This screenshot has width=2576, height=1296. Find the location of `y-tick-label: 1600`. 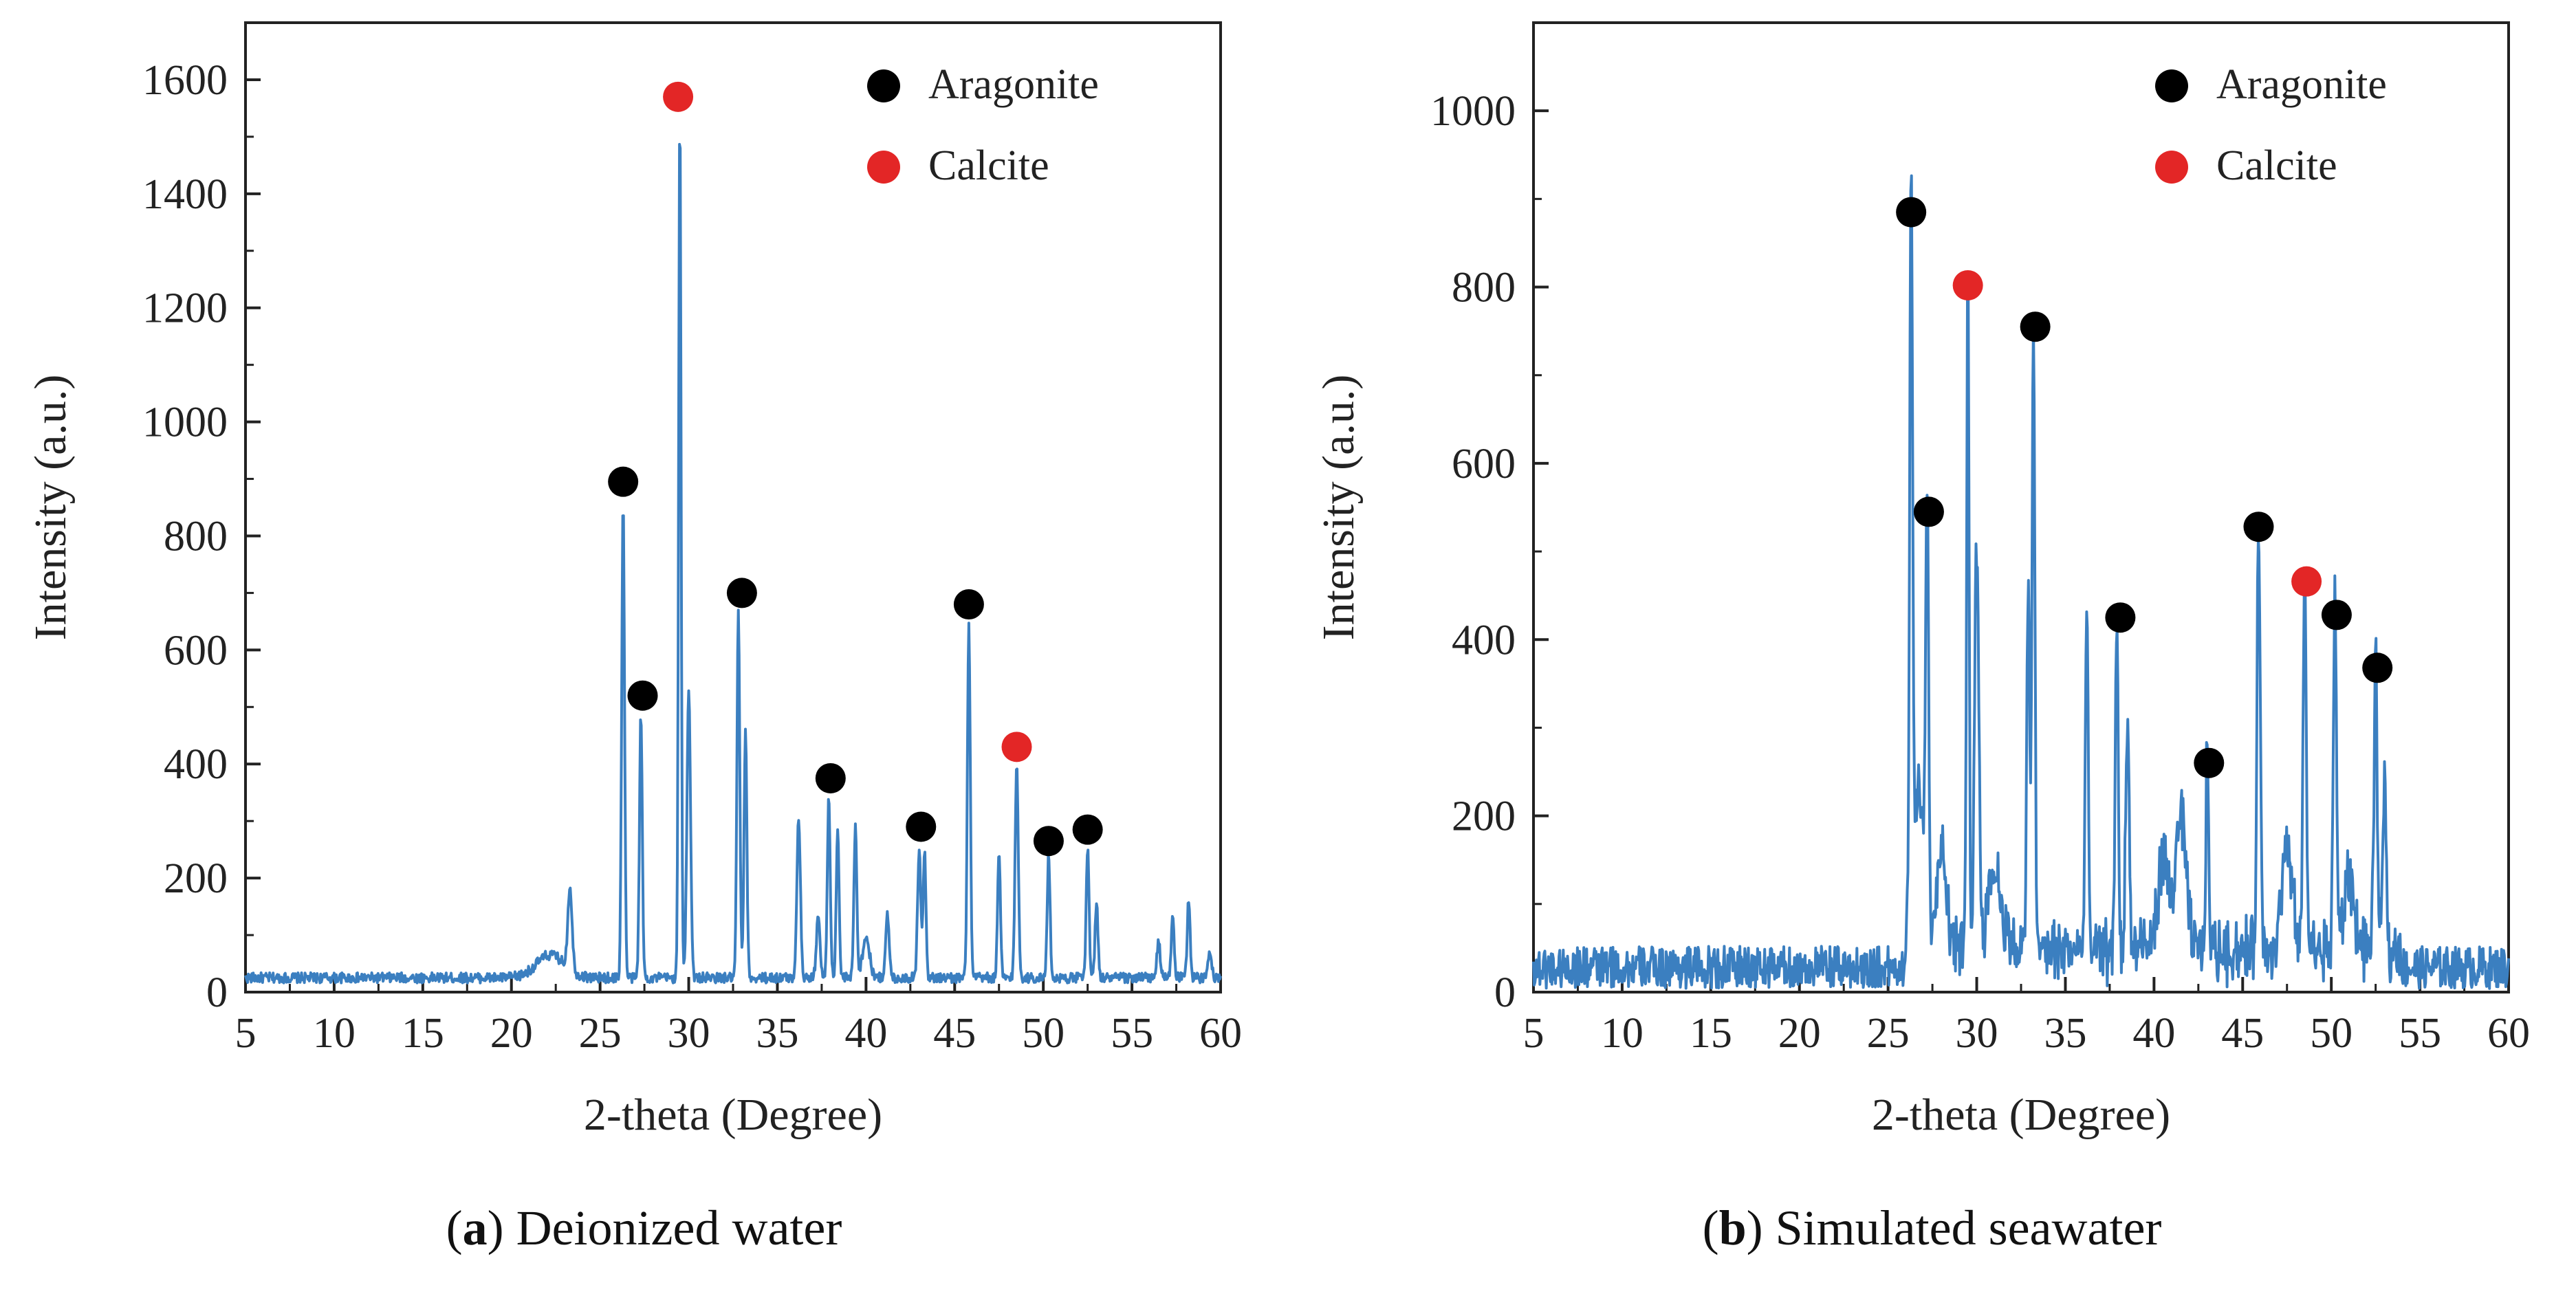

y-tick-label: 1600 is located at coordinates (185, 80).